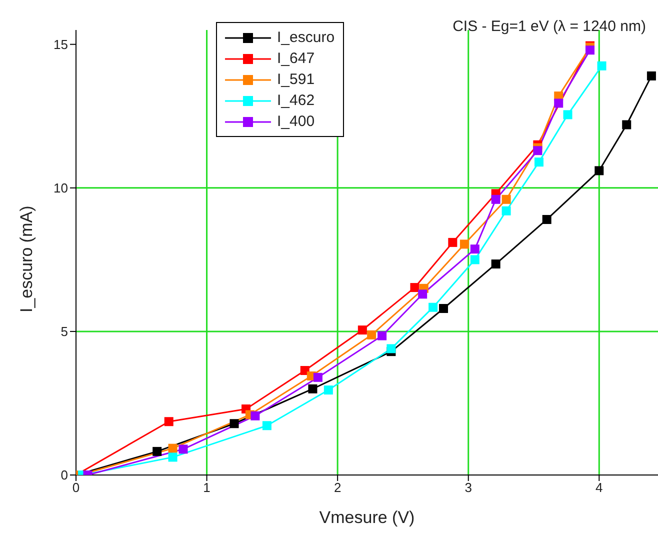  Describe the element at coordinates (549, 26) in the screenshot. I see `chart-title: CIS - Eg=1 eV (λ = 1240 nm)` at that location.